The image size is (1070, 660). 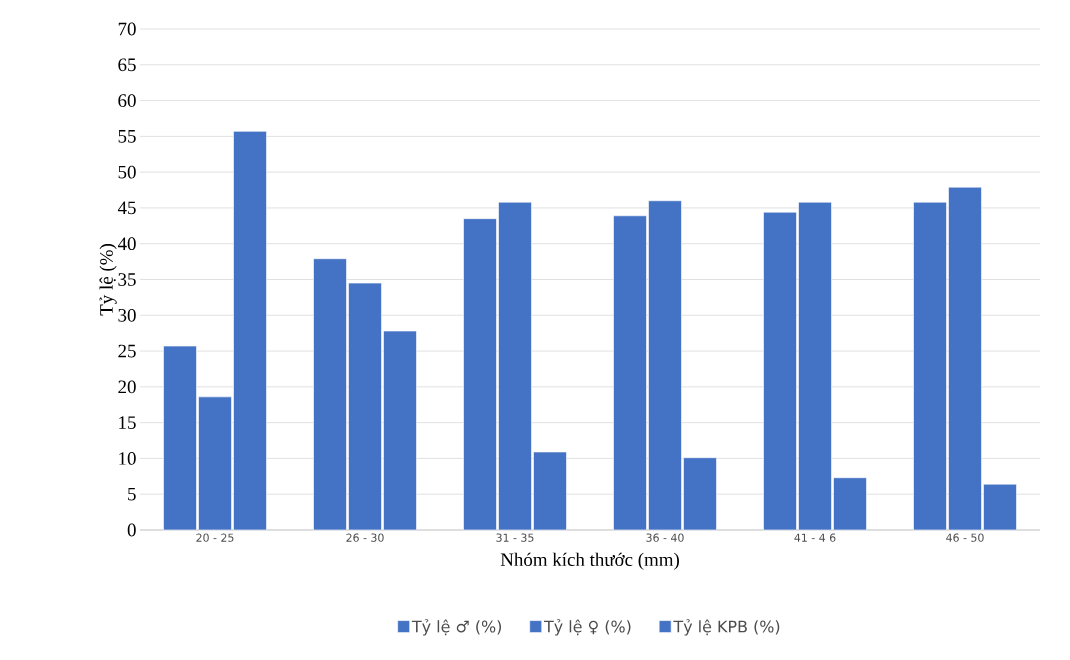 What do you see at coordinates (587, 627) in the screenshot?
I see `legend-label: Tỷ lệ ♀ (%)` at bounding box center [587, 627].